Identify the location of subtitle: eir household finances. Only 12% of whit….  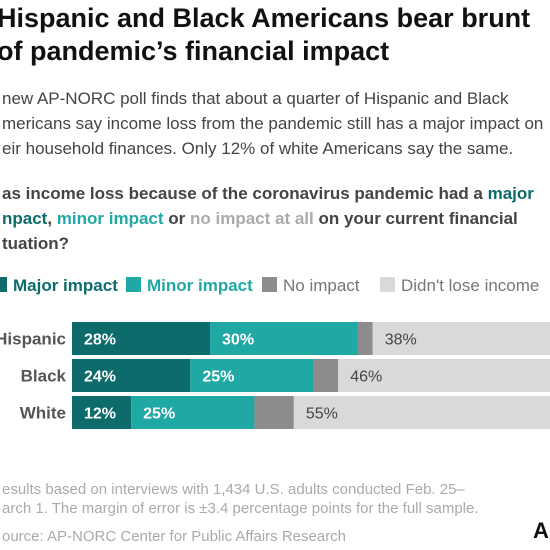
(257, 148).